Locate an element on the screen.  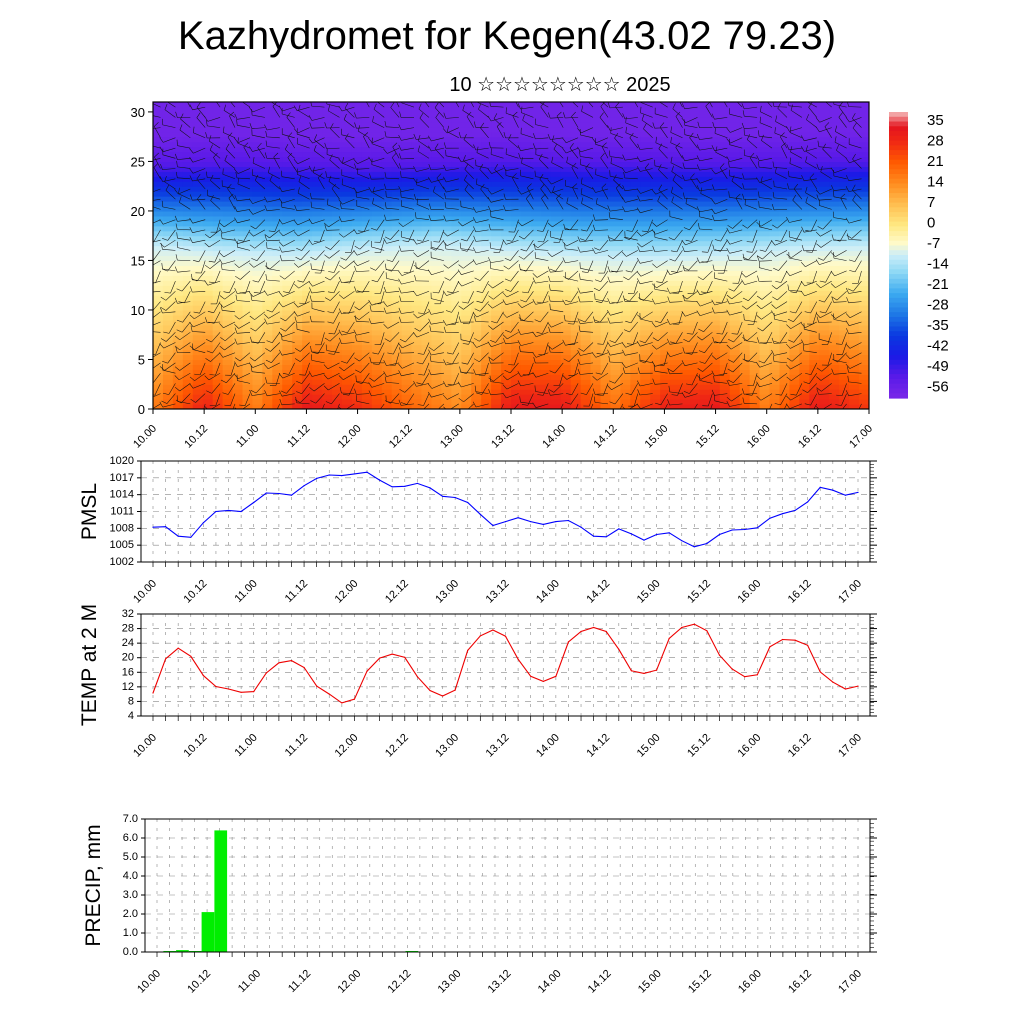
top-x-tick: 16.12 is located at coordinates (810, 437).